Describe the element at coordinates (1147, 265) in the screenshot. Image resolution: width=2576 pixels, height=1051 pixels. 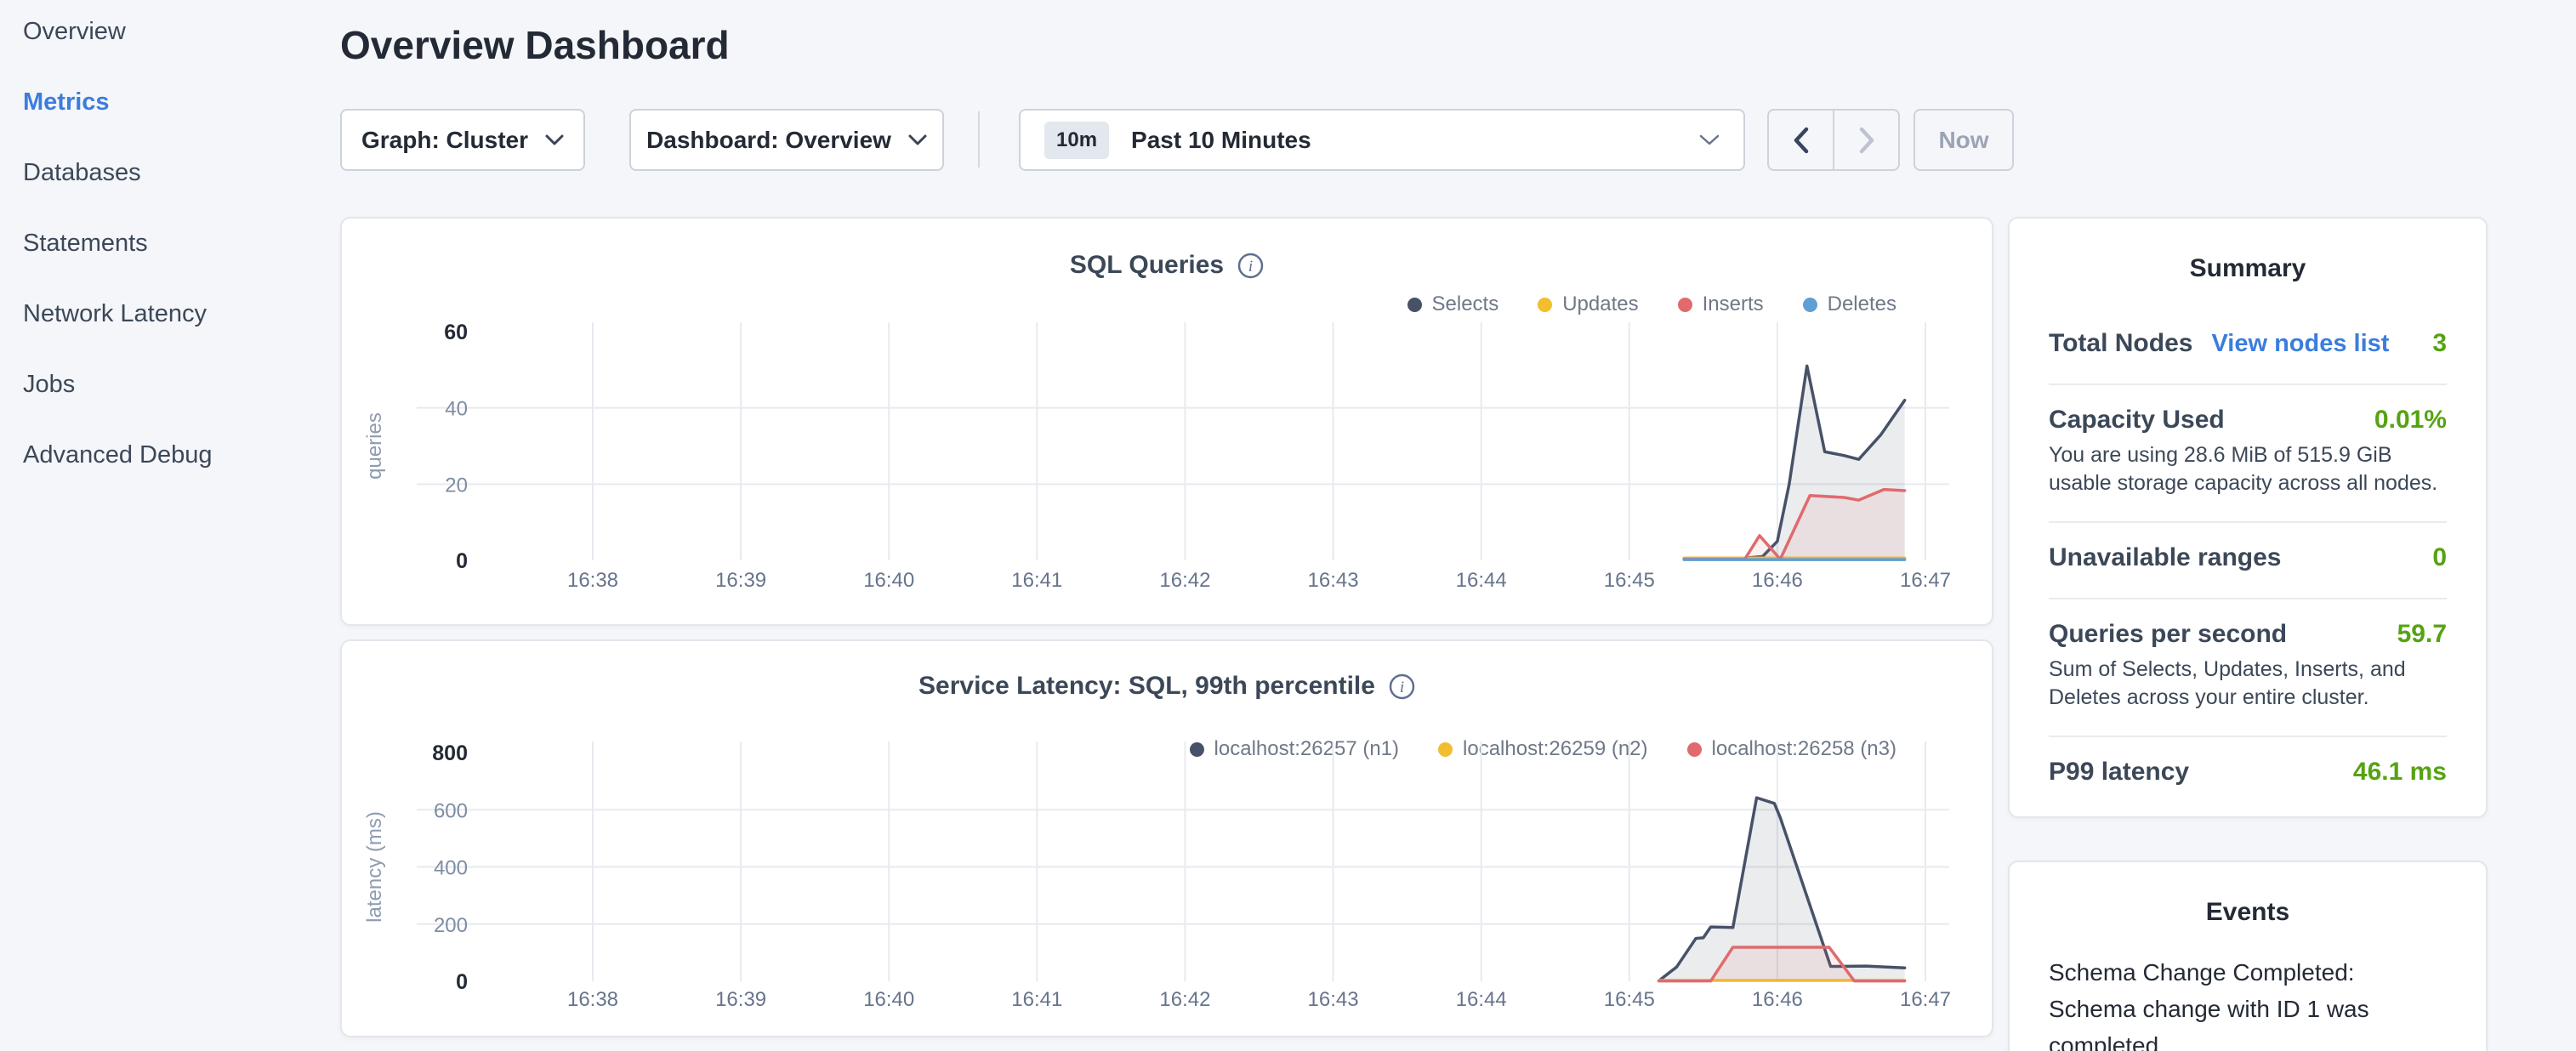
I see `chart-title: SQL Queries` at that location.